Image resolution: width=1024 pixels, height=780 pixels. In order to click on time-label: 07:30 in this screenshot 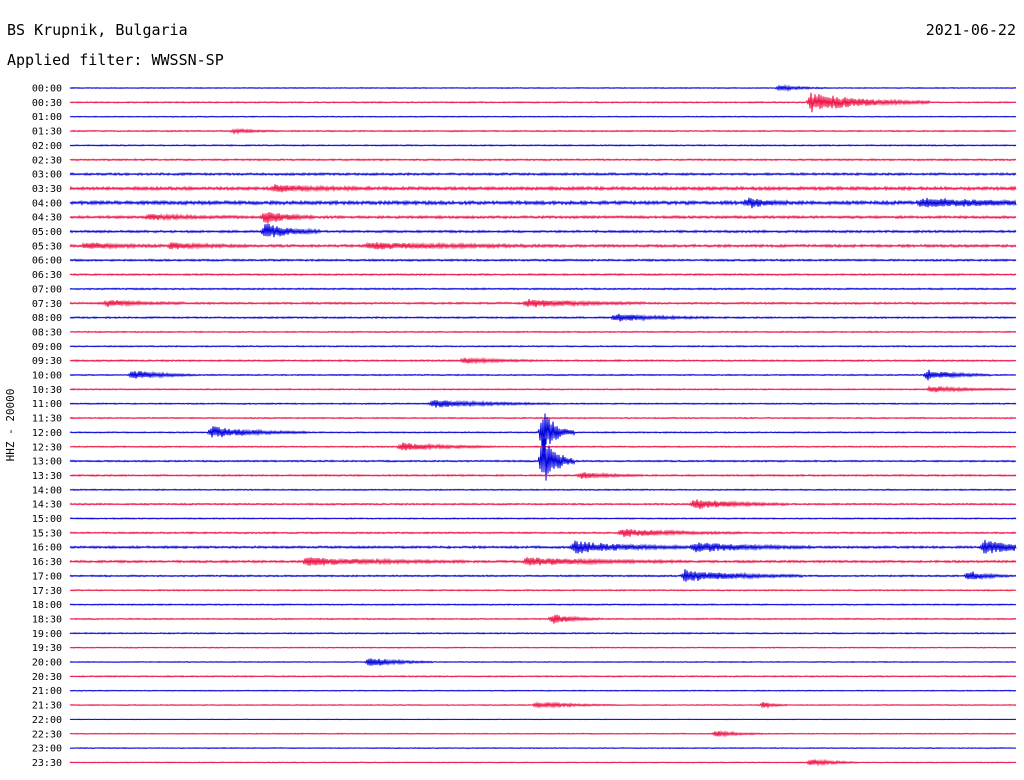, I will do `click(47, 304)`.